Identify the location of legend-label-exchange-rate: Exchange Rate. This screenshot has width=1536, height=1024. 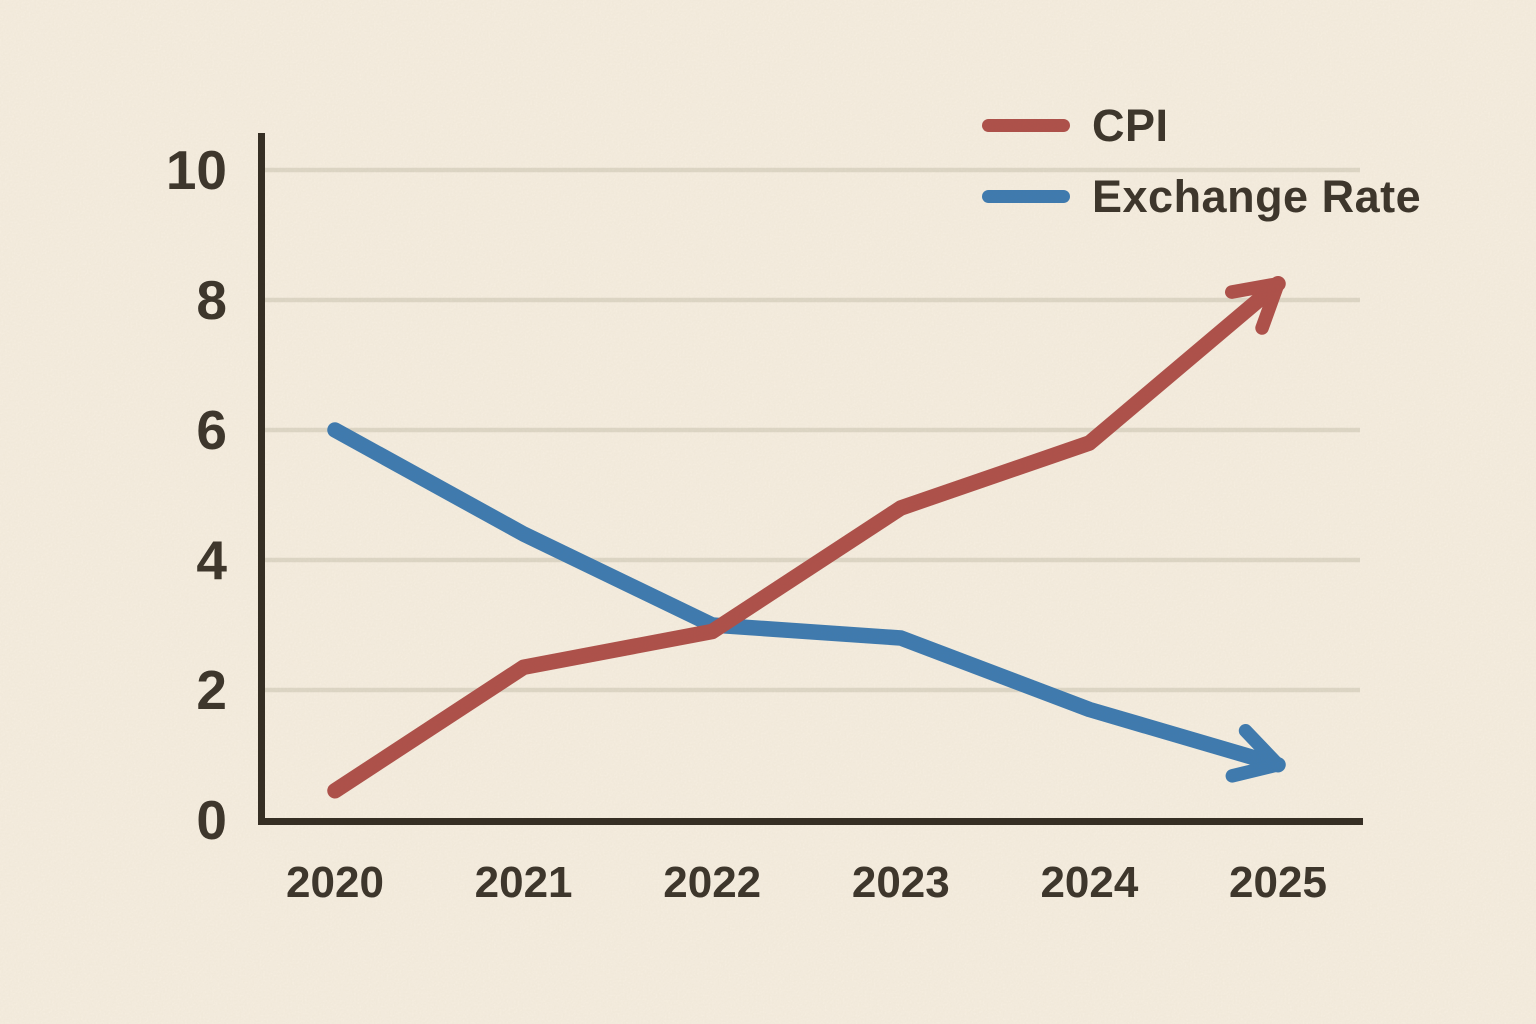
(1257, 196).